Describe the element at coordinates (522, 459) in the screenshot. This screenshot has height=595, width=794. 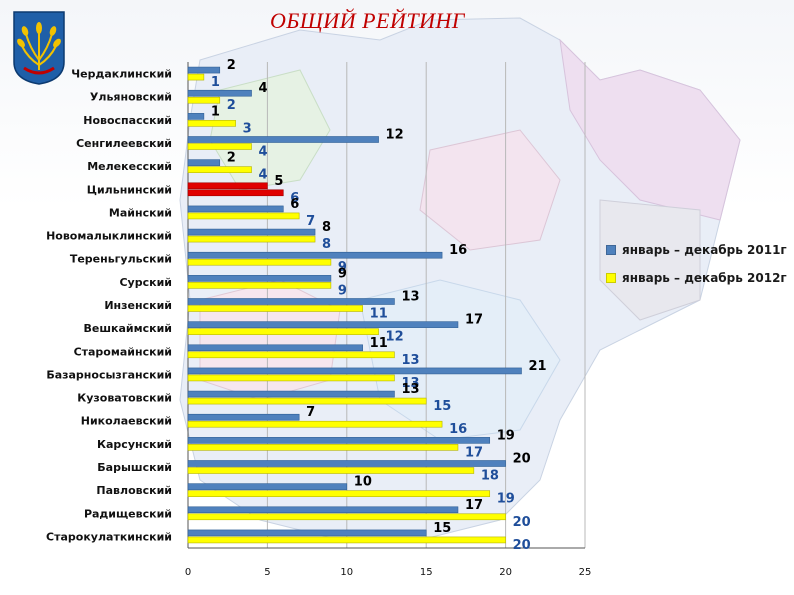
I see `data-label-2011: 20` at that location.